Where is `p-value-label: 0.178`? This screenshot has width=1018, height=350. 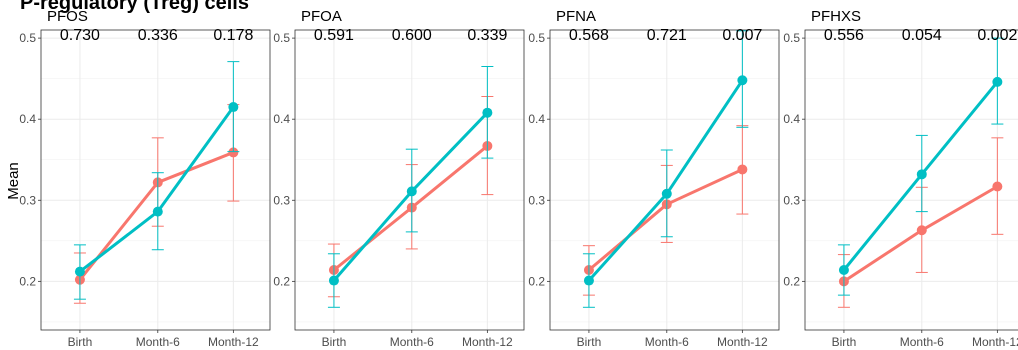
p-value-label: 0.178 is located at coordinates (233, 35).